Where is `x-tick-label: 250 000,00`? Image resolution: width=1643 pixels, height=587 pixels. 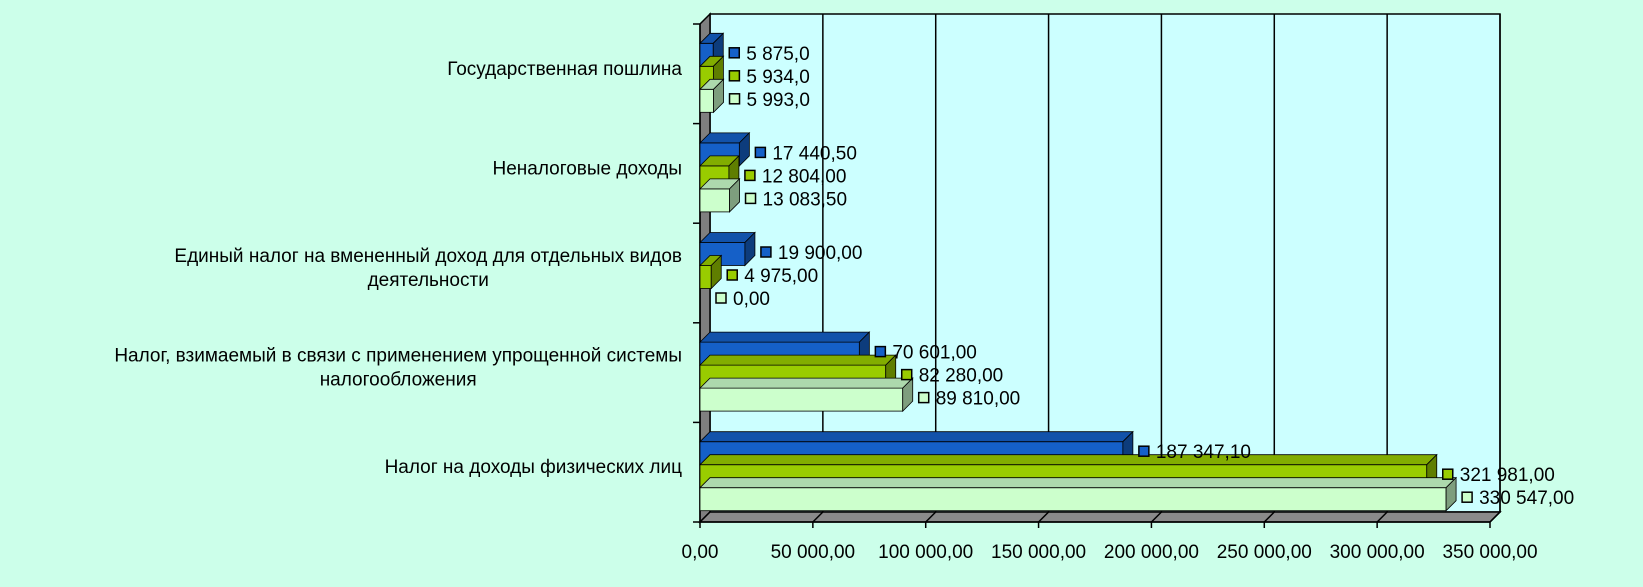 x-tick-label: 250 000,00 is located at coordinates (1264, 552).